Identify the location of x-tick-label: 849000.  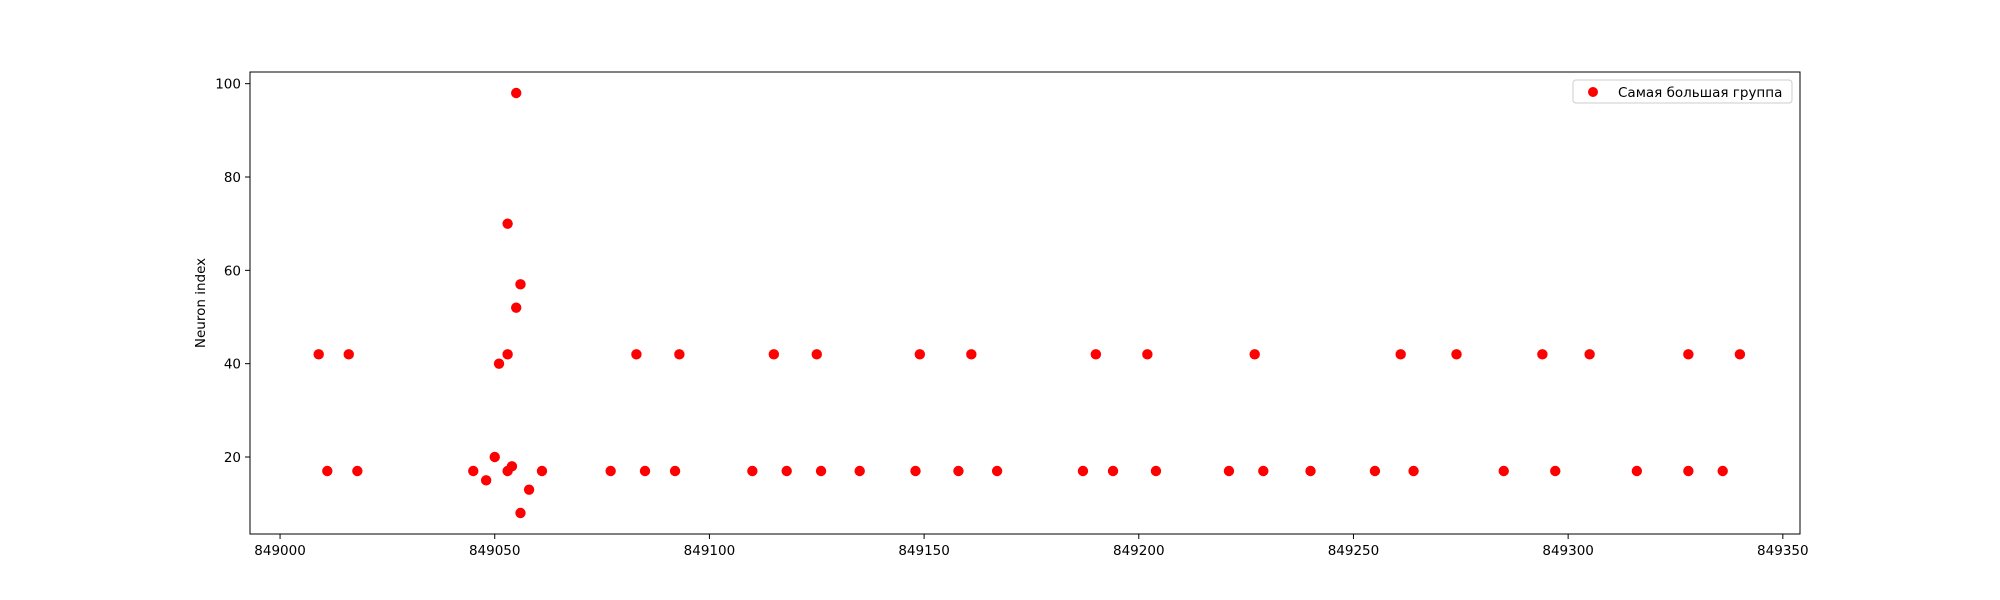
(280, 551).